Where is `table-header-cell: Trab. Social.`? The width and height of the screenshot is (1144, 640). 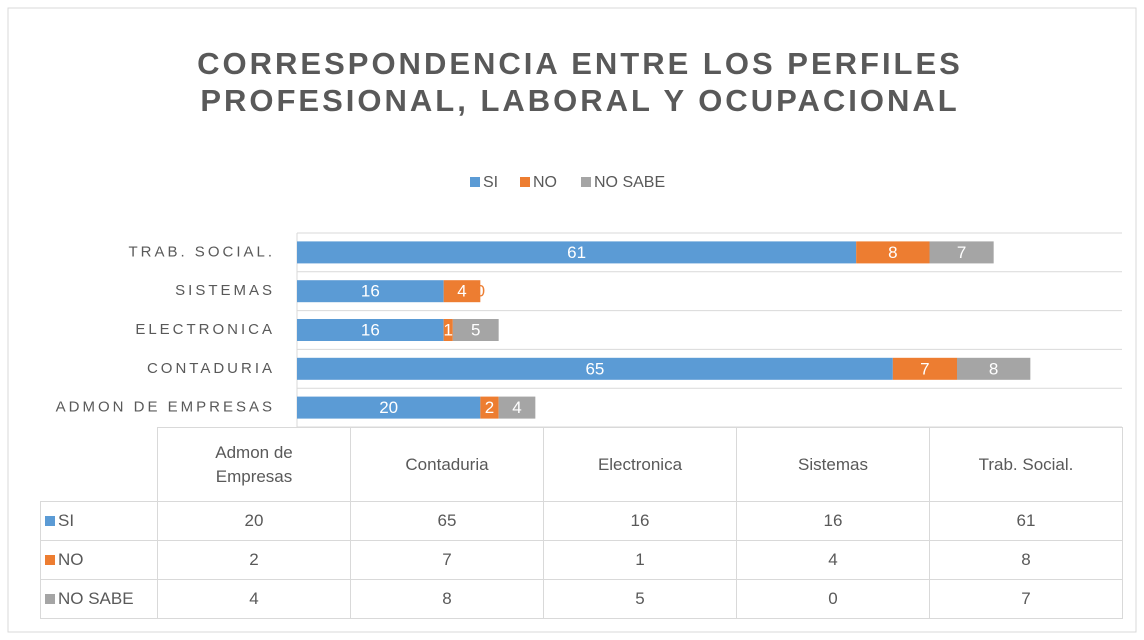
table-header-cell: Trab. Social. is located at coordinates (1026, 464).